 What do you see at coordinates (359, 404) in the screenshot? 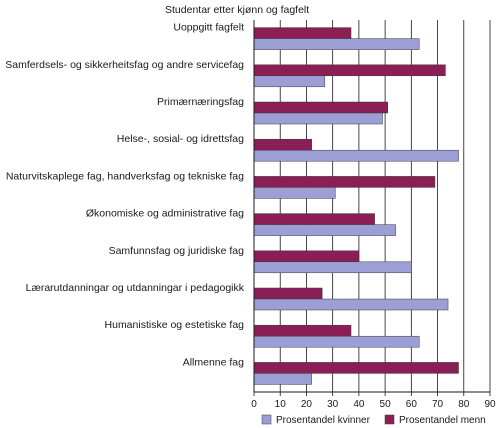
I see `x-tick-label: 40` at bounding box center [359, 404].